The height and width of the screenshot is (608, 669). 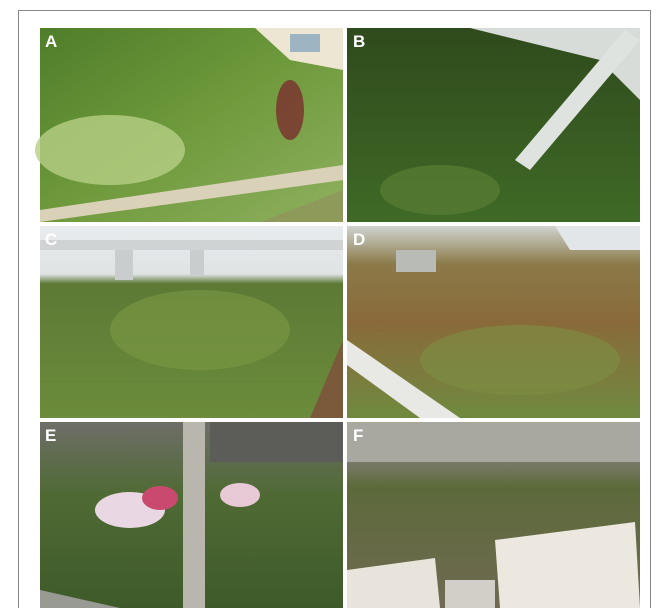 What do you see at coordinates (493, 322) in the screenshot?
I see `panel-d: D` at bounding box center [493, 322].